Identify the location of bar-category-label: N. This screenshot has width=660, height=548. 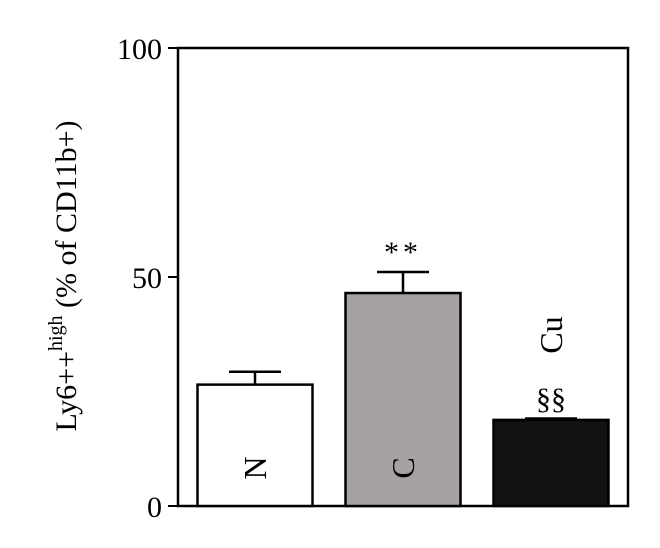
(255, 467).